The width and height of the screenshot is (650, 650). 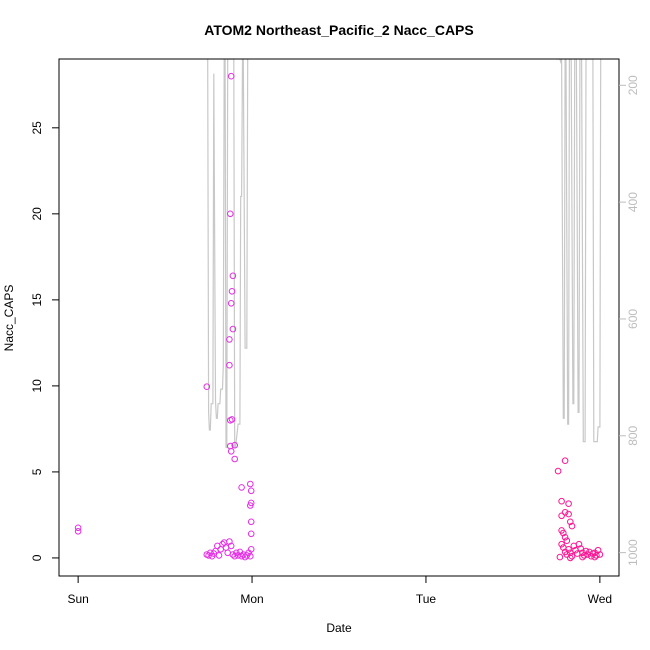 I want to click on chart-title: ATOM2 Northeast_Pacific_2 Nacc_CAPS, so click(x=338, y=30).